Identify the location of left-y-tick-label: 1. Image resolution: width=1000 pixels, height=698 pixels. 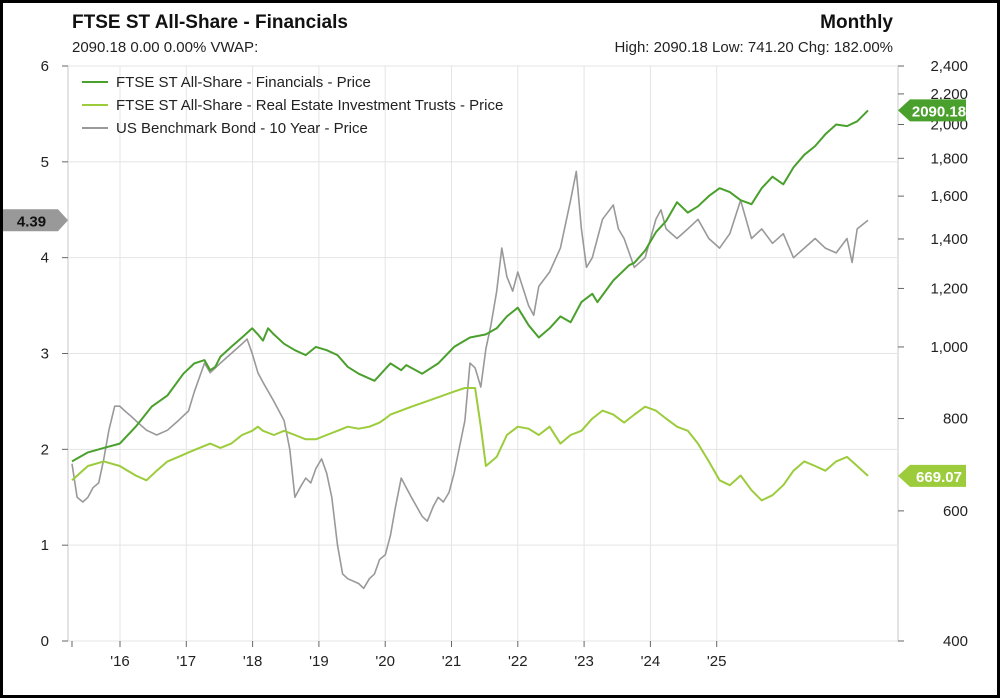
(45, 545).